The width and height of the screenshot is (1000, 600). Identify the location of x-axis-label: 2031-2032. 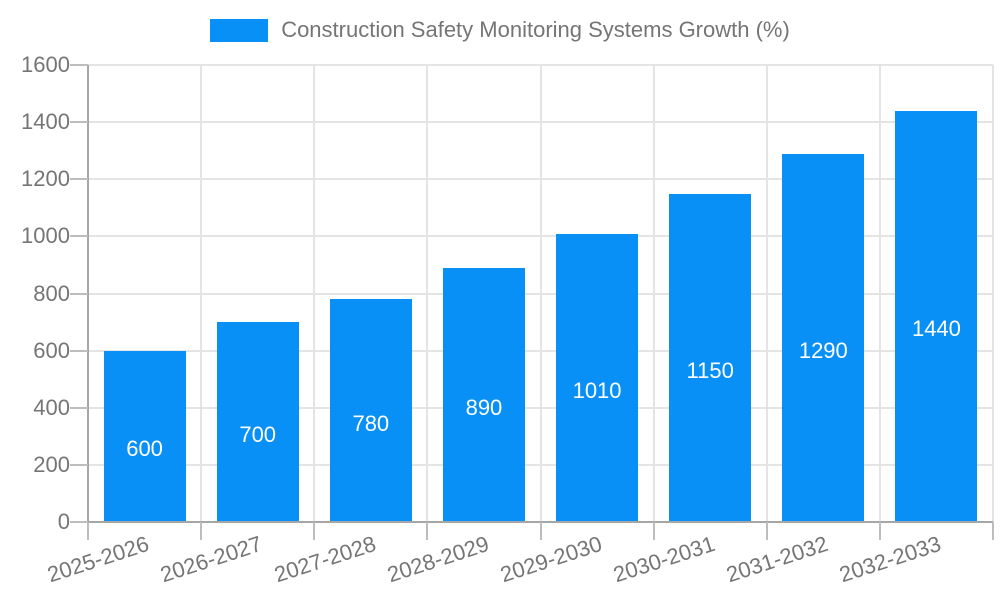
(777, 559).